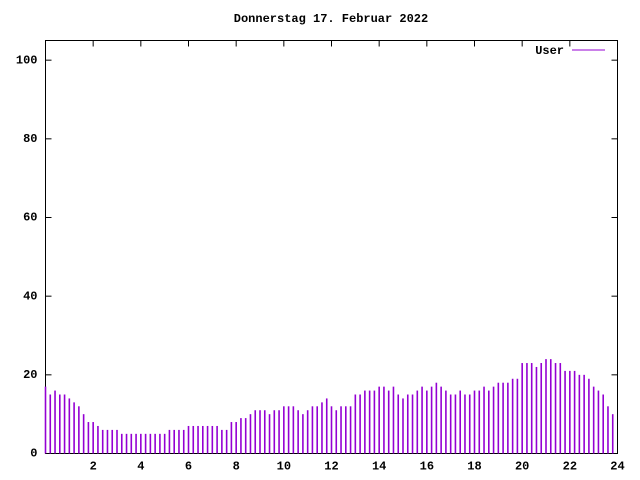 The width and height of the screenshot is (640, 480). Describe the element at coordinates (93, 467) in the screenshot. I see `x-tick-label: 2` at that location.